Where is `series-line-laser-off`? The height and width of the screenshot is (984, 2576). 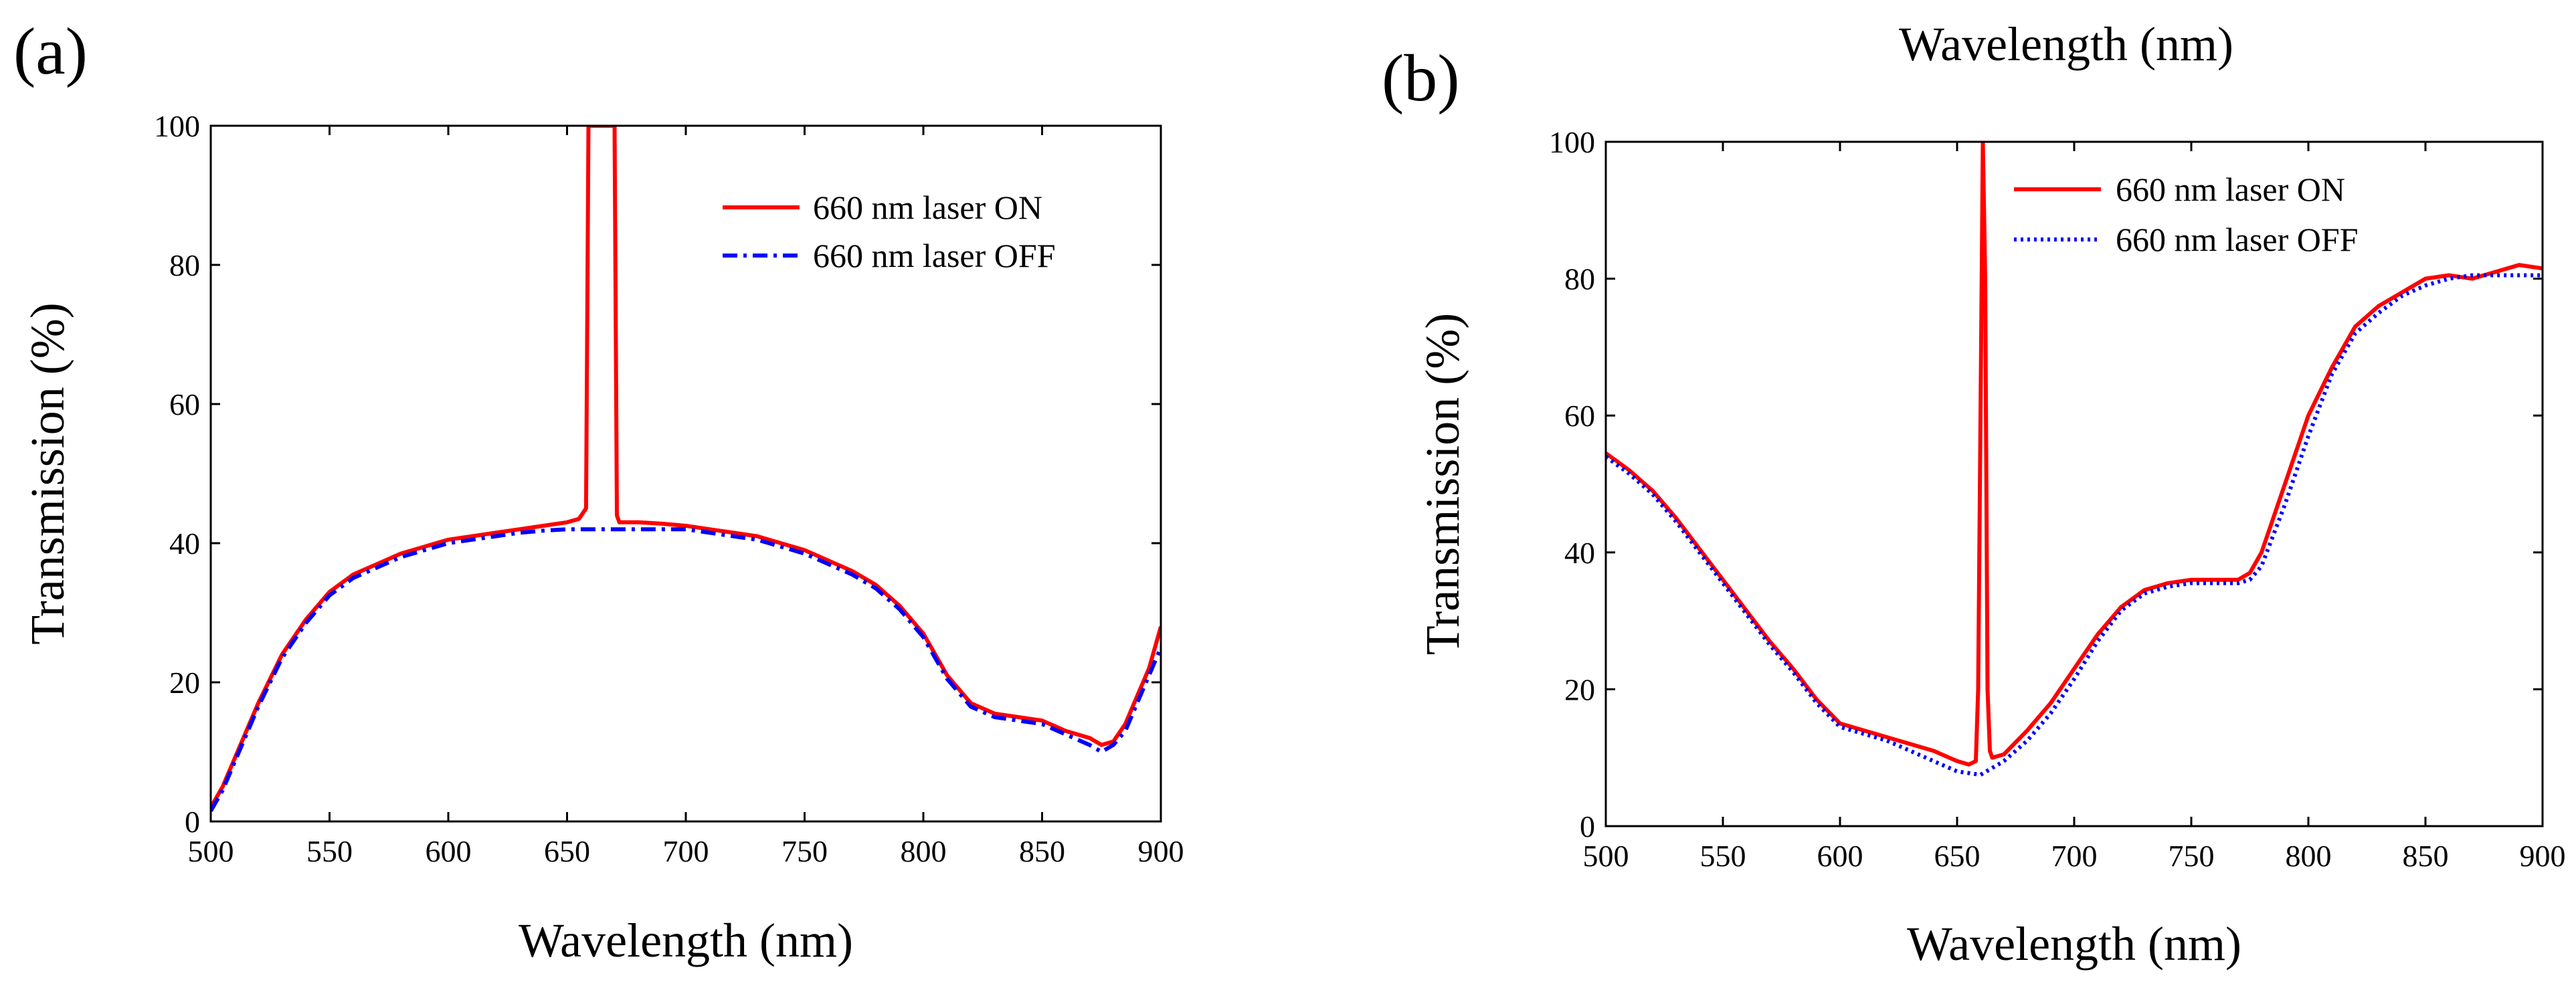
series-line-laser-off is located at coordinates (686, 669).